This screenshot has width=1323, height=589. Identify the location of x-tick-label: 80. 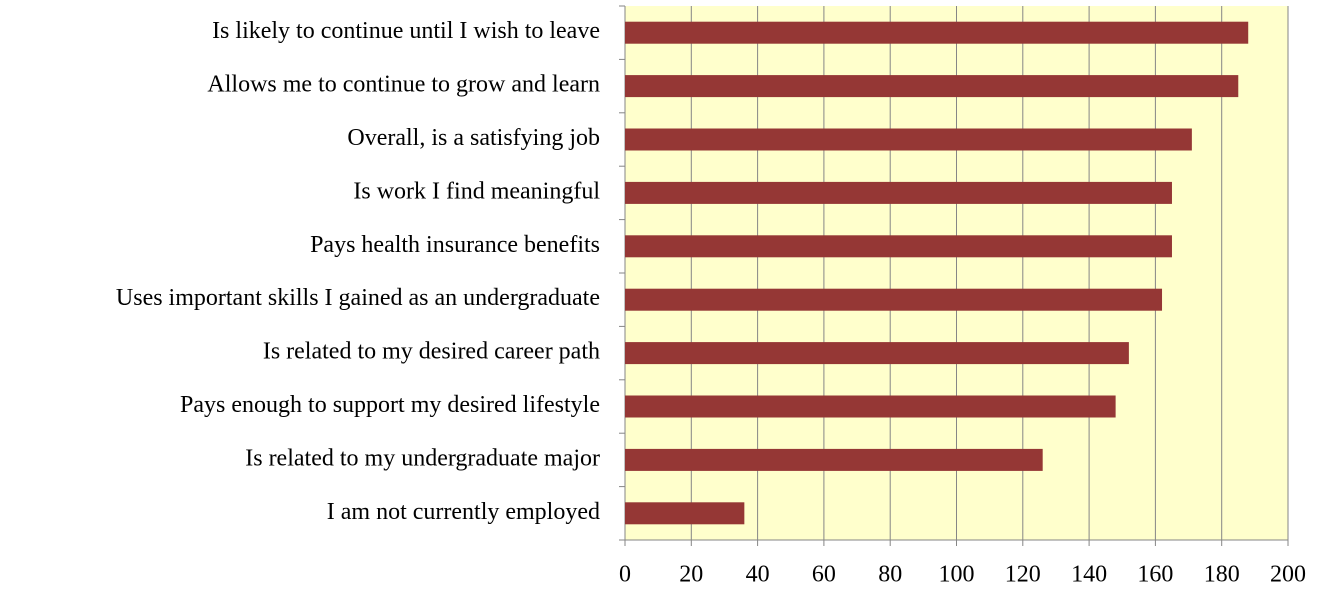
(890, 575).